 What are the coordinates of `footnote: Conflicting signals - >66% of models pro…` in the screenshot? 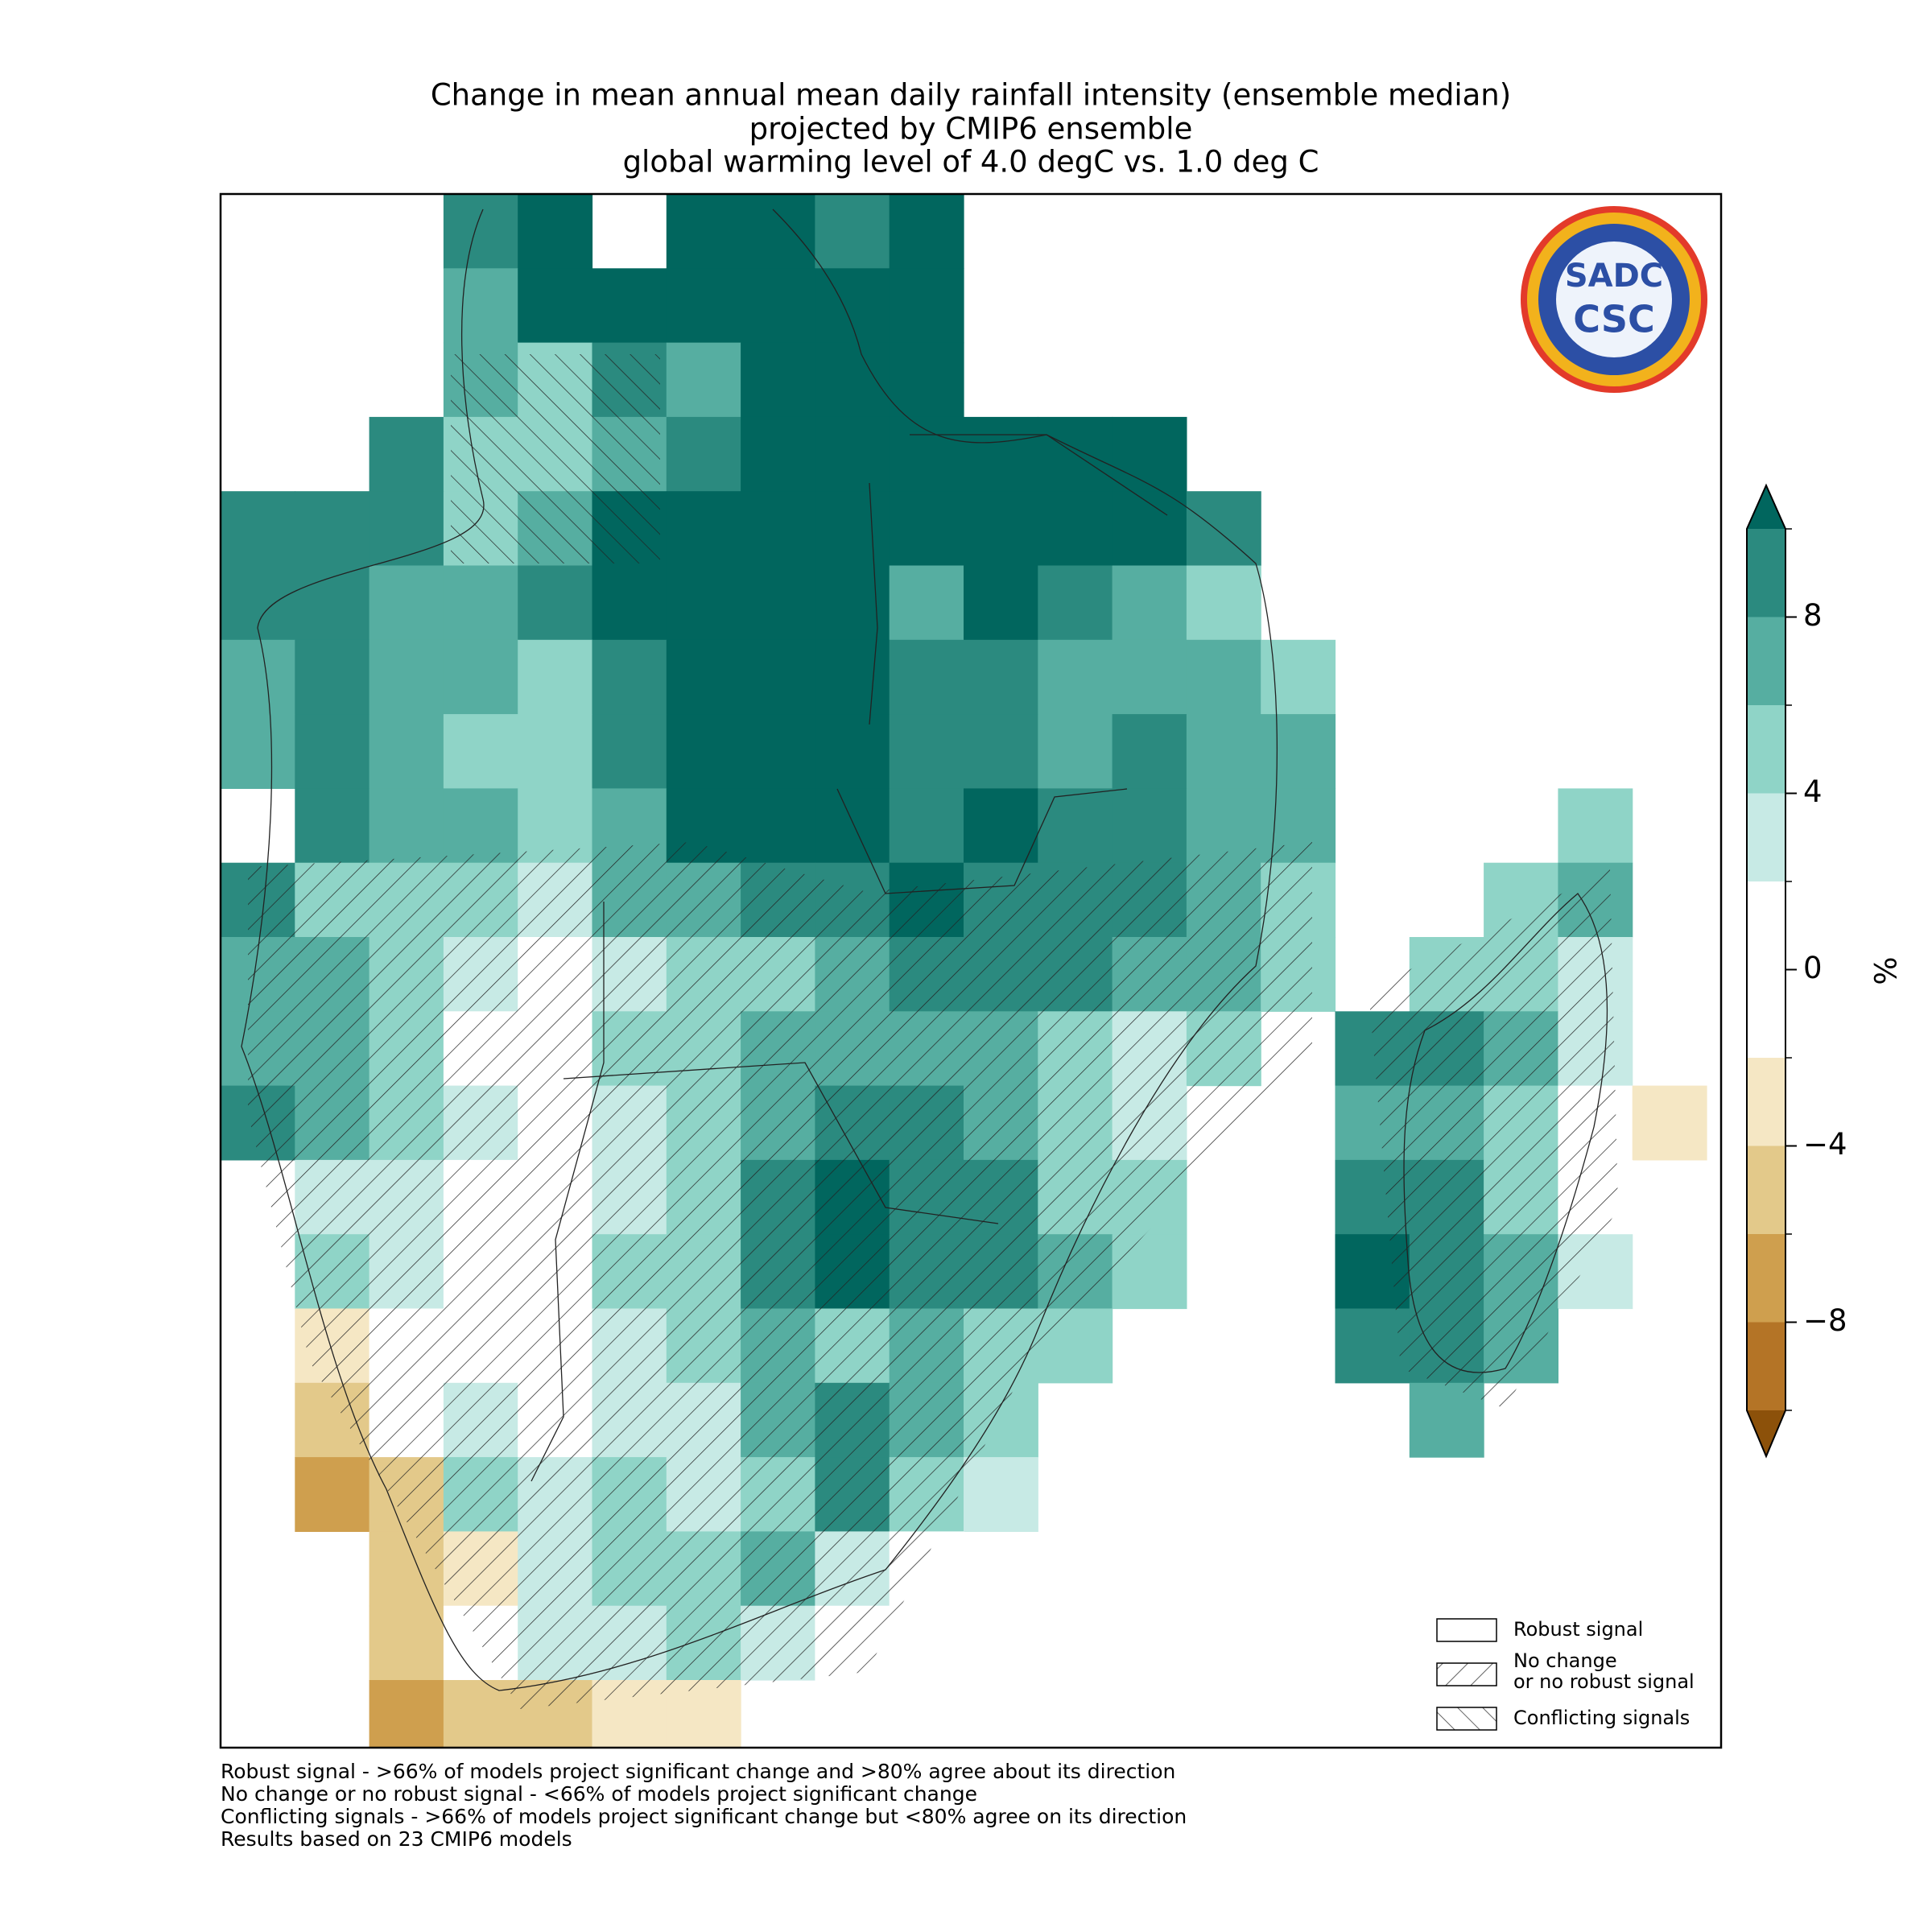 It's located at (704, 1816).